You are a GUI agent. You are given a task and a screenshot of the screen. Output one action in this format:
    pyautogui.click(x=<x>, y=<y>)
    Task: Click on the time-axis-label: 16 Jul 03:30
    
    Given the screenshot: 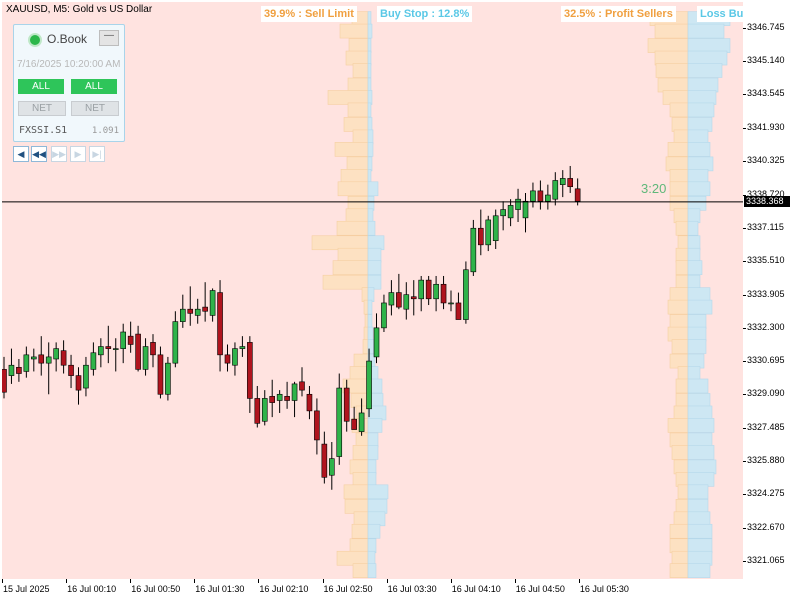 What is the action you would take?
    pyautogui.click(x=412, y=589)
    